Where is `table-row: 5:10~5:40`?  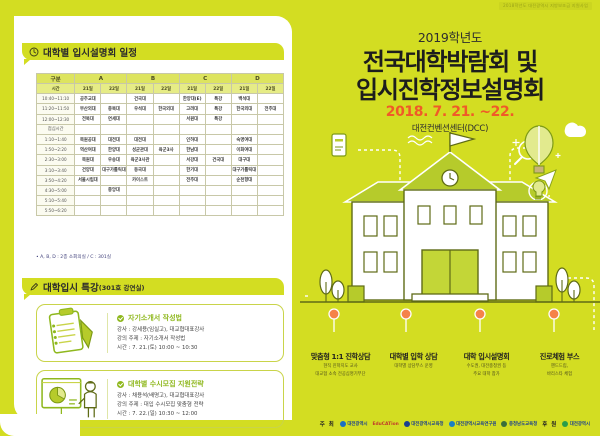
table-row: 5:10~5:40 is located at coordinates (160, 201).